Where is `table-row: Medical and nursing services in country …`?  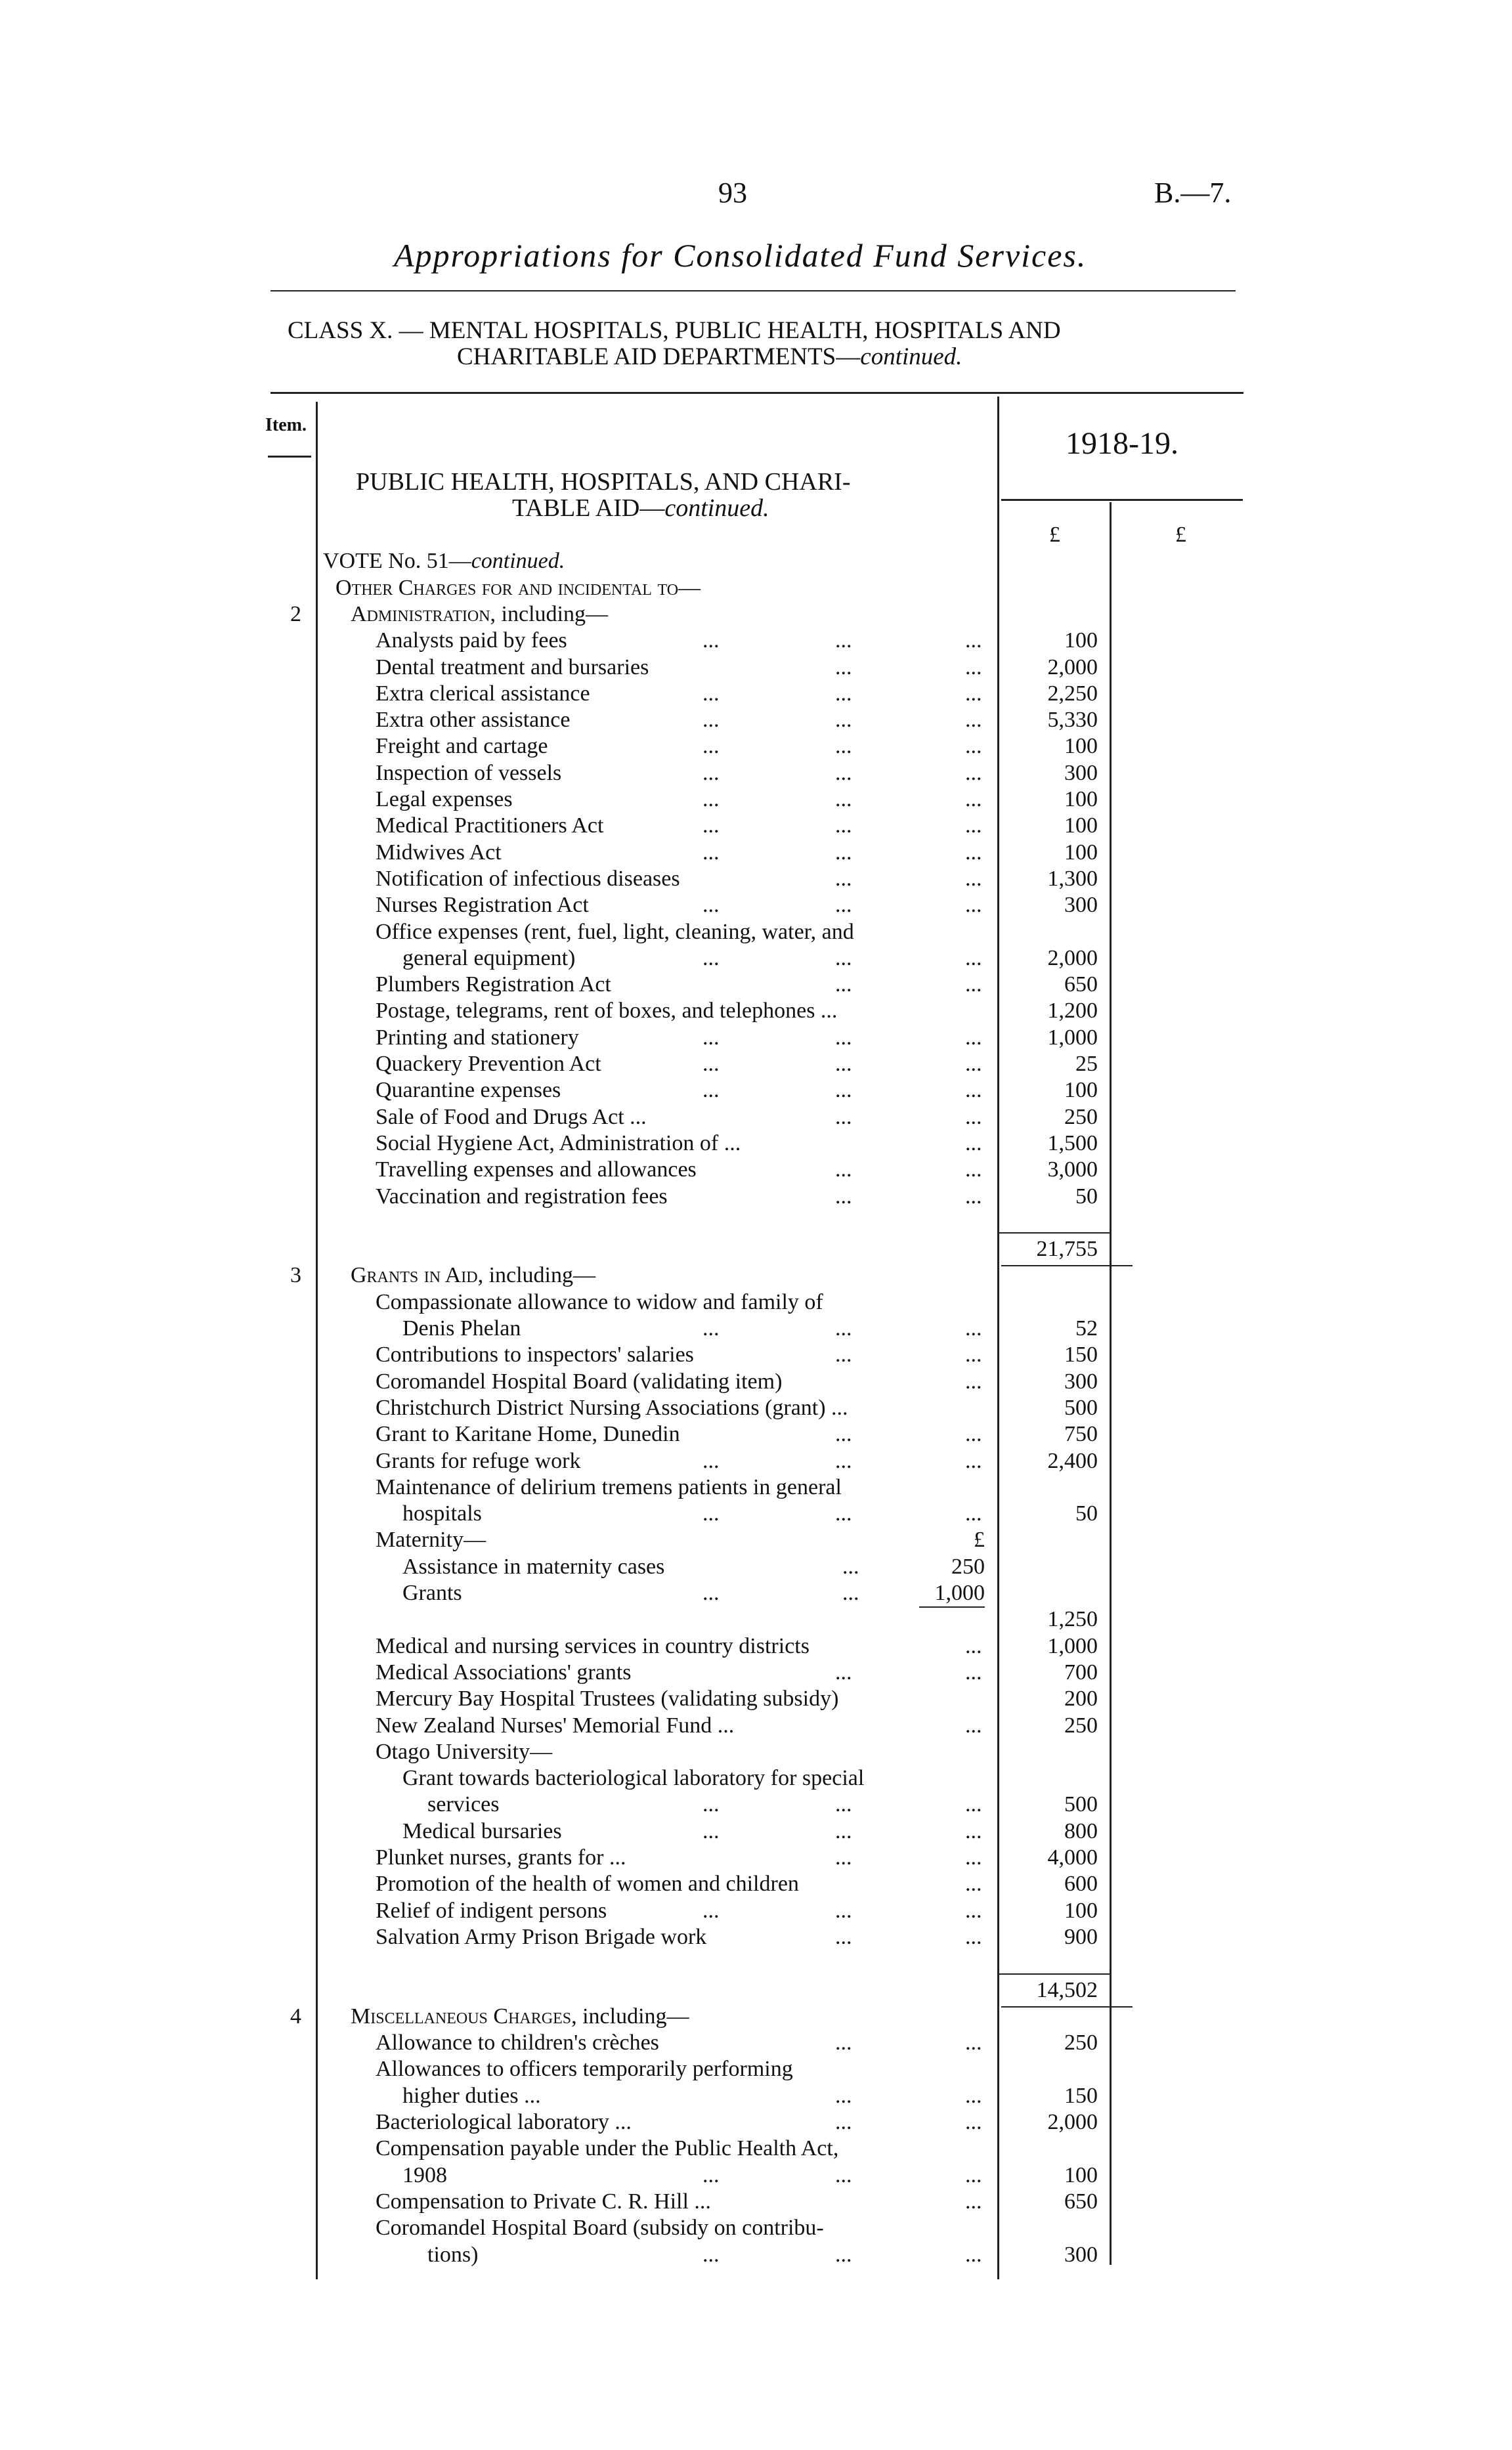
table-row: Medical and nursing services in country … is located at coordinates (756, 1646).